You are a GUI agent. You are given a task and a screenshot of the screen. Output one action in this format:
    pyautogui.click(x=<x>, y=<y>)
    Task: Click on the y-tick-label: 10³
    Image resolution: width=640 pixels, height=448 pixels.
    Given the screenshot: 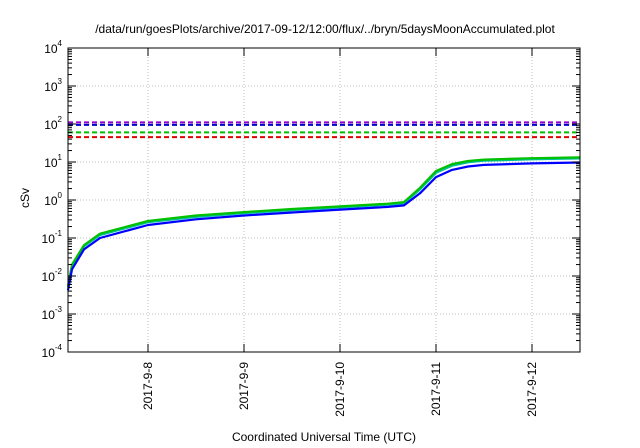 What is the action you would take?
    pyautogui.click(x=53, y=85)
    